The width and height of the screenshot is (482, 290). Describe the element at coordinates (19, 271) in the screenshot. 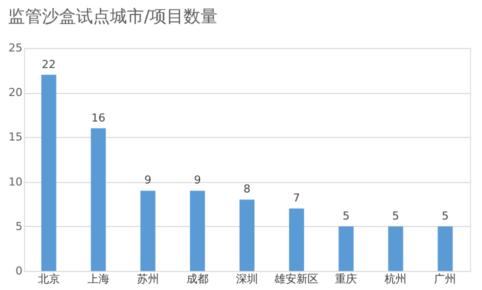

I see `y-tick-label: 0` at that location.